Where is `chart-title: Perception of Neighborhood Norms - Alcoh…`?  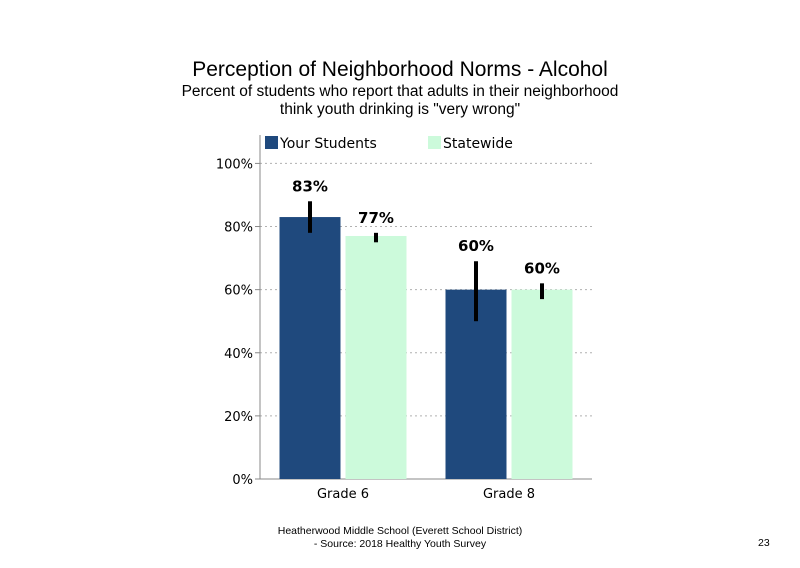 chart-title: Perception of Neighborhood Norms - Alcoh… is located at coordinates (400, 69).